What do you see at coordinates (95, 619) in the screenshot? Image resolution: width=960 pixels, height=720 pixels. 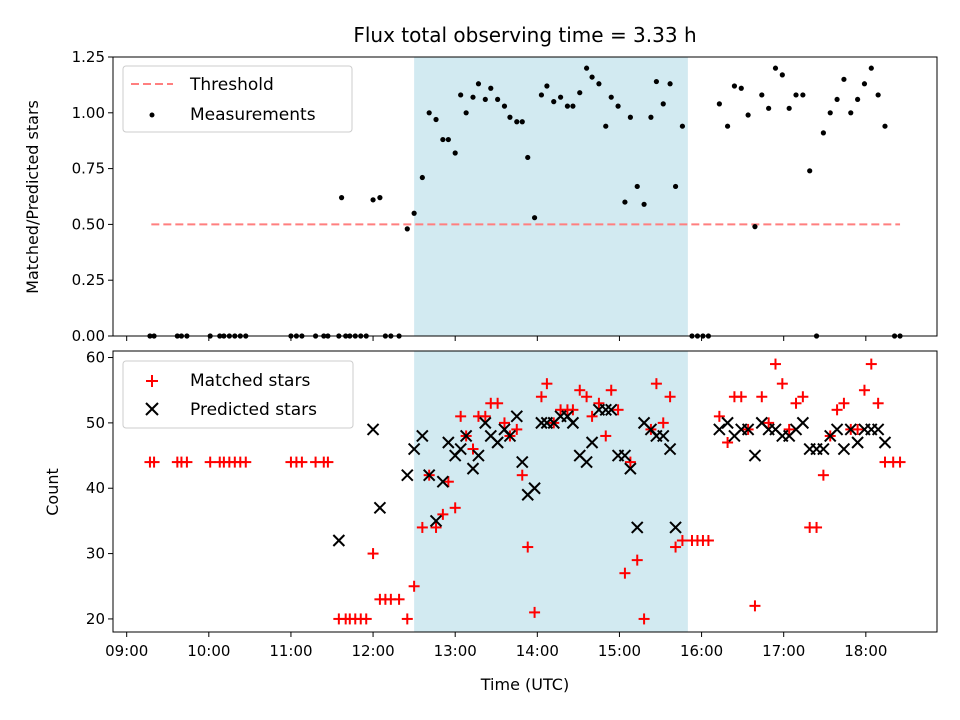 I see `bottom-y-tick-label: 20` at bounding box center [95, 619].